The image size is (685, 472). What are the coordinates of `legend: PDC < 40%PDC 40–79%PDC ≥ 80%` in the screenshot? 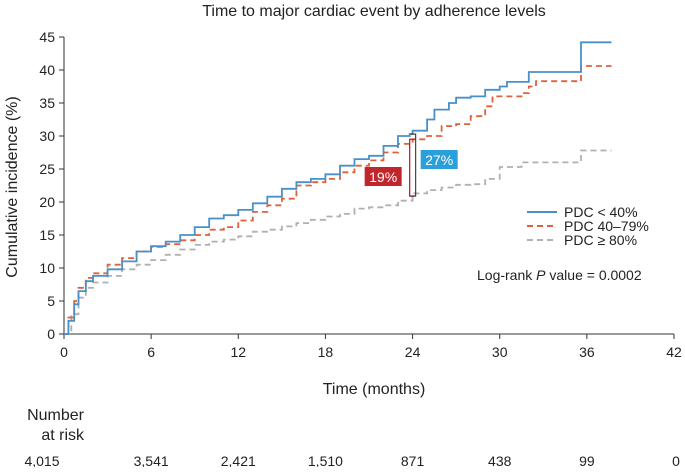 It's located at (588, 226).